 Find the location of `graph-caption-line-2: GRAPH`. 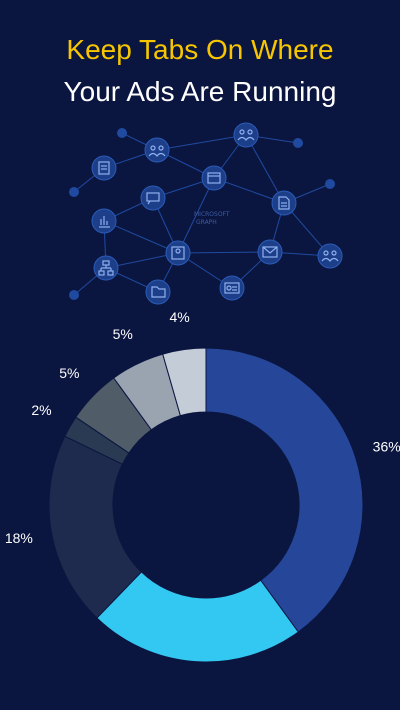

graph-caption-line-2: GRAPH is located at coordinates (206, 222).